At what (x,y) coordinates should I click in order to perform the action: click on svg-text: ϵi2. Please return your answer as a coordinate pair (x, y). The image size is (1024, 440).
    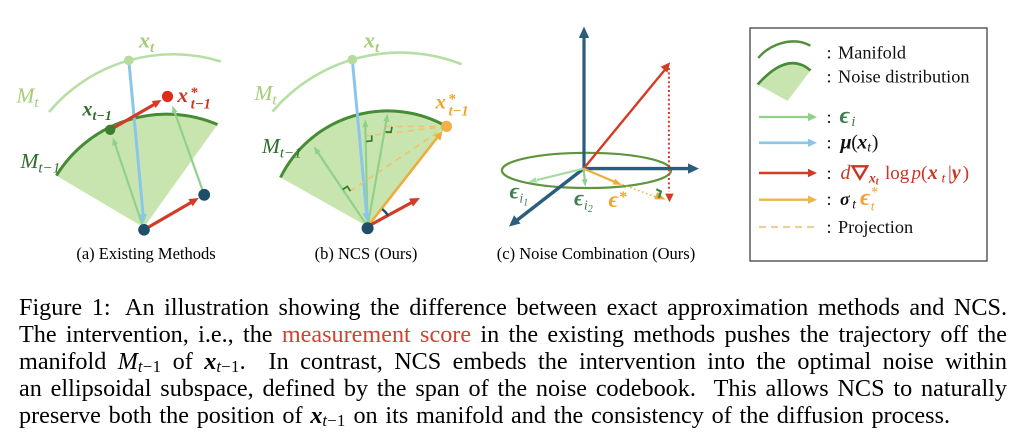
    Looking at the image, I should click on (583, 200).